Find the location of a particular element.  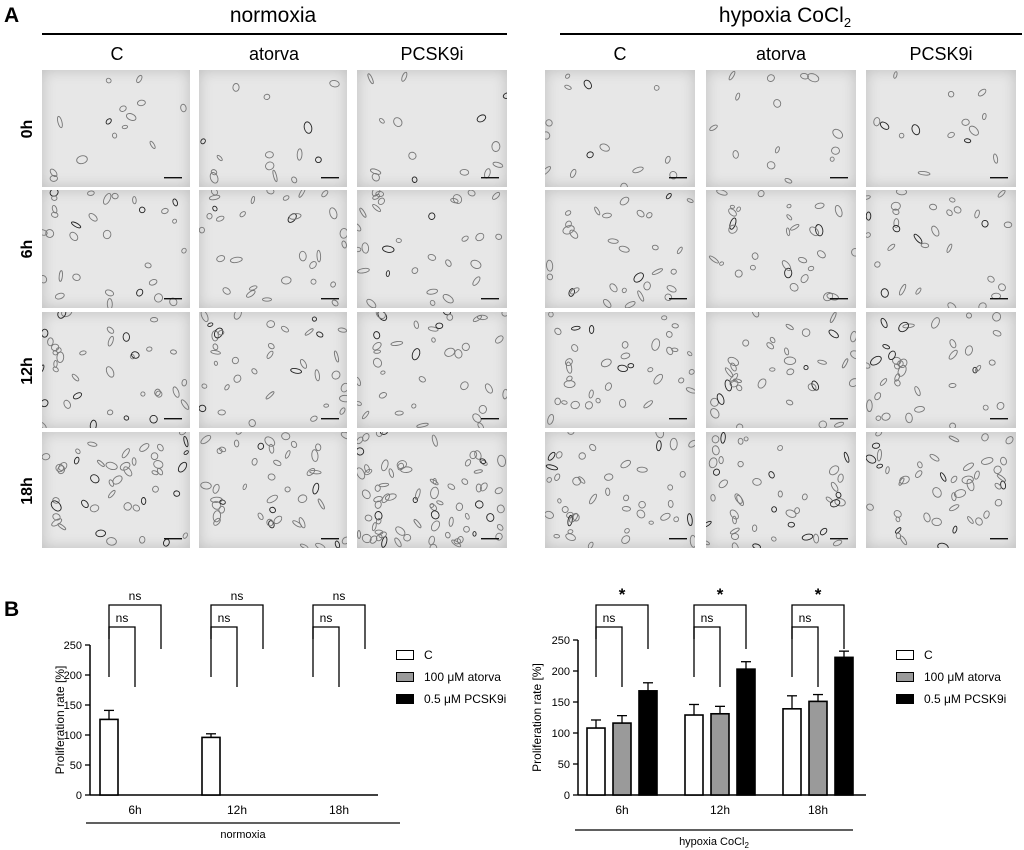

micrograph-hypoxia-pcsk9i-6h is located at coordinates (941, 249).